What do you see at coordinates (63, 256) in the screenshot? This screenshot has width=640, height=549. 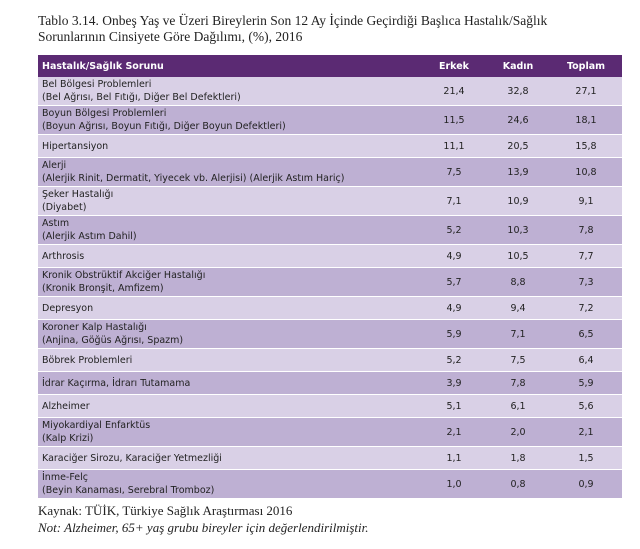 I see `condition-name: Arthrosis` at bounding box center [63, 256].